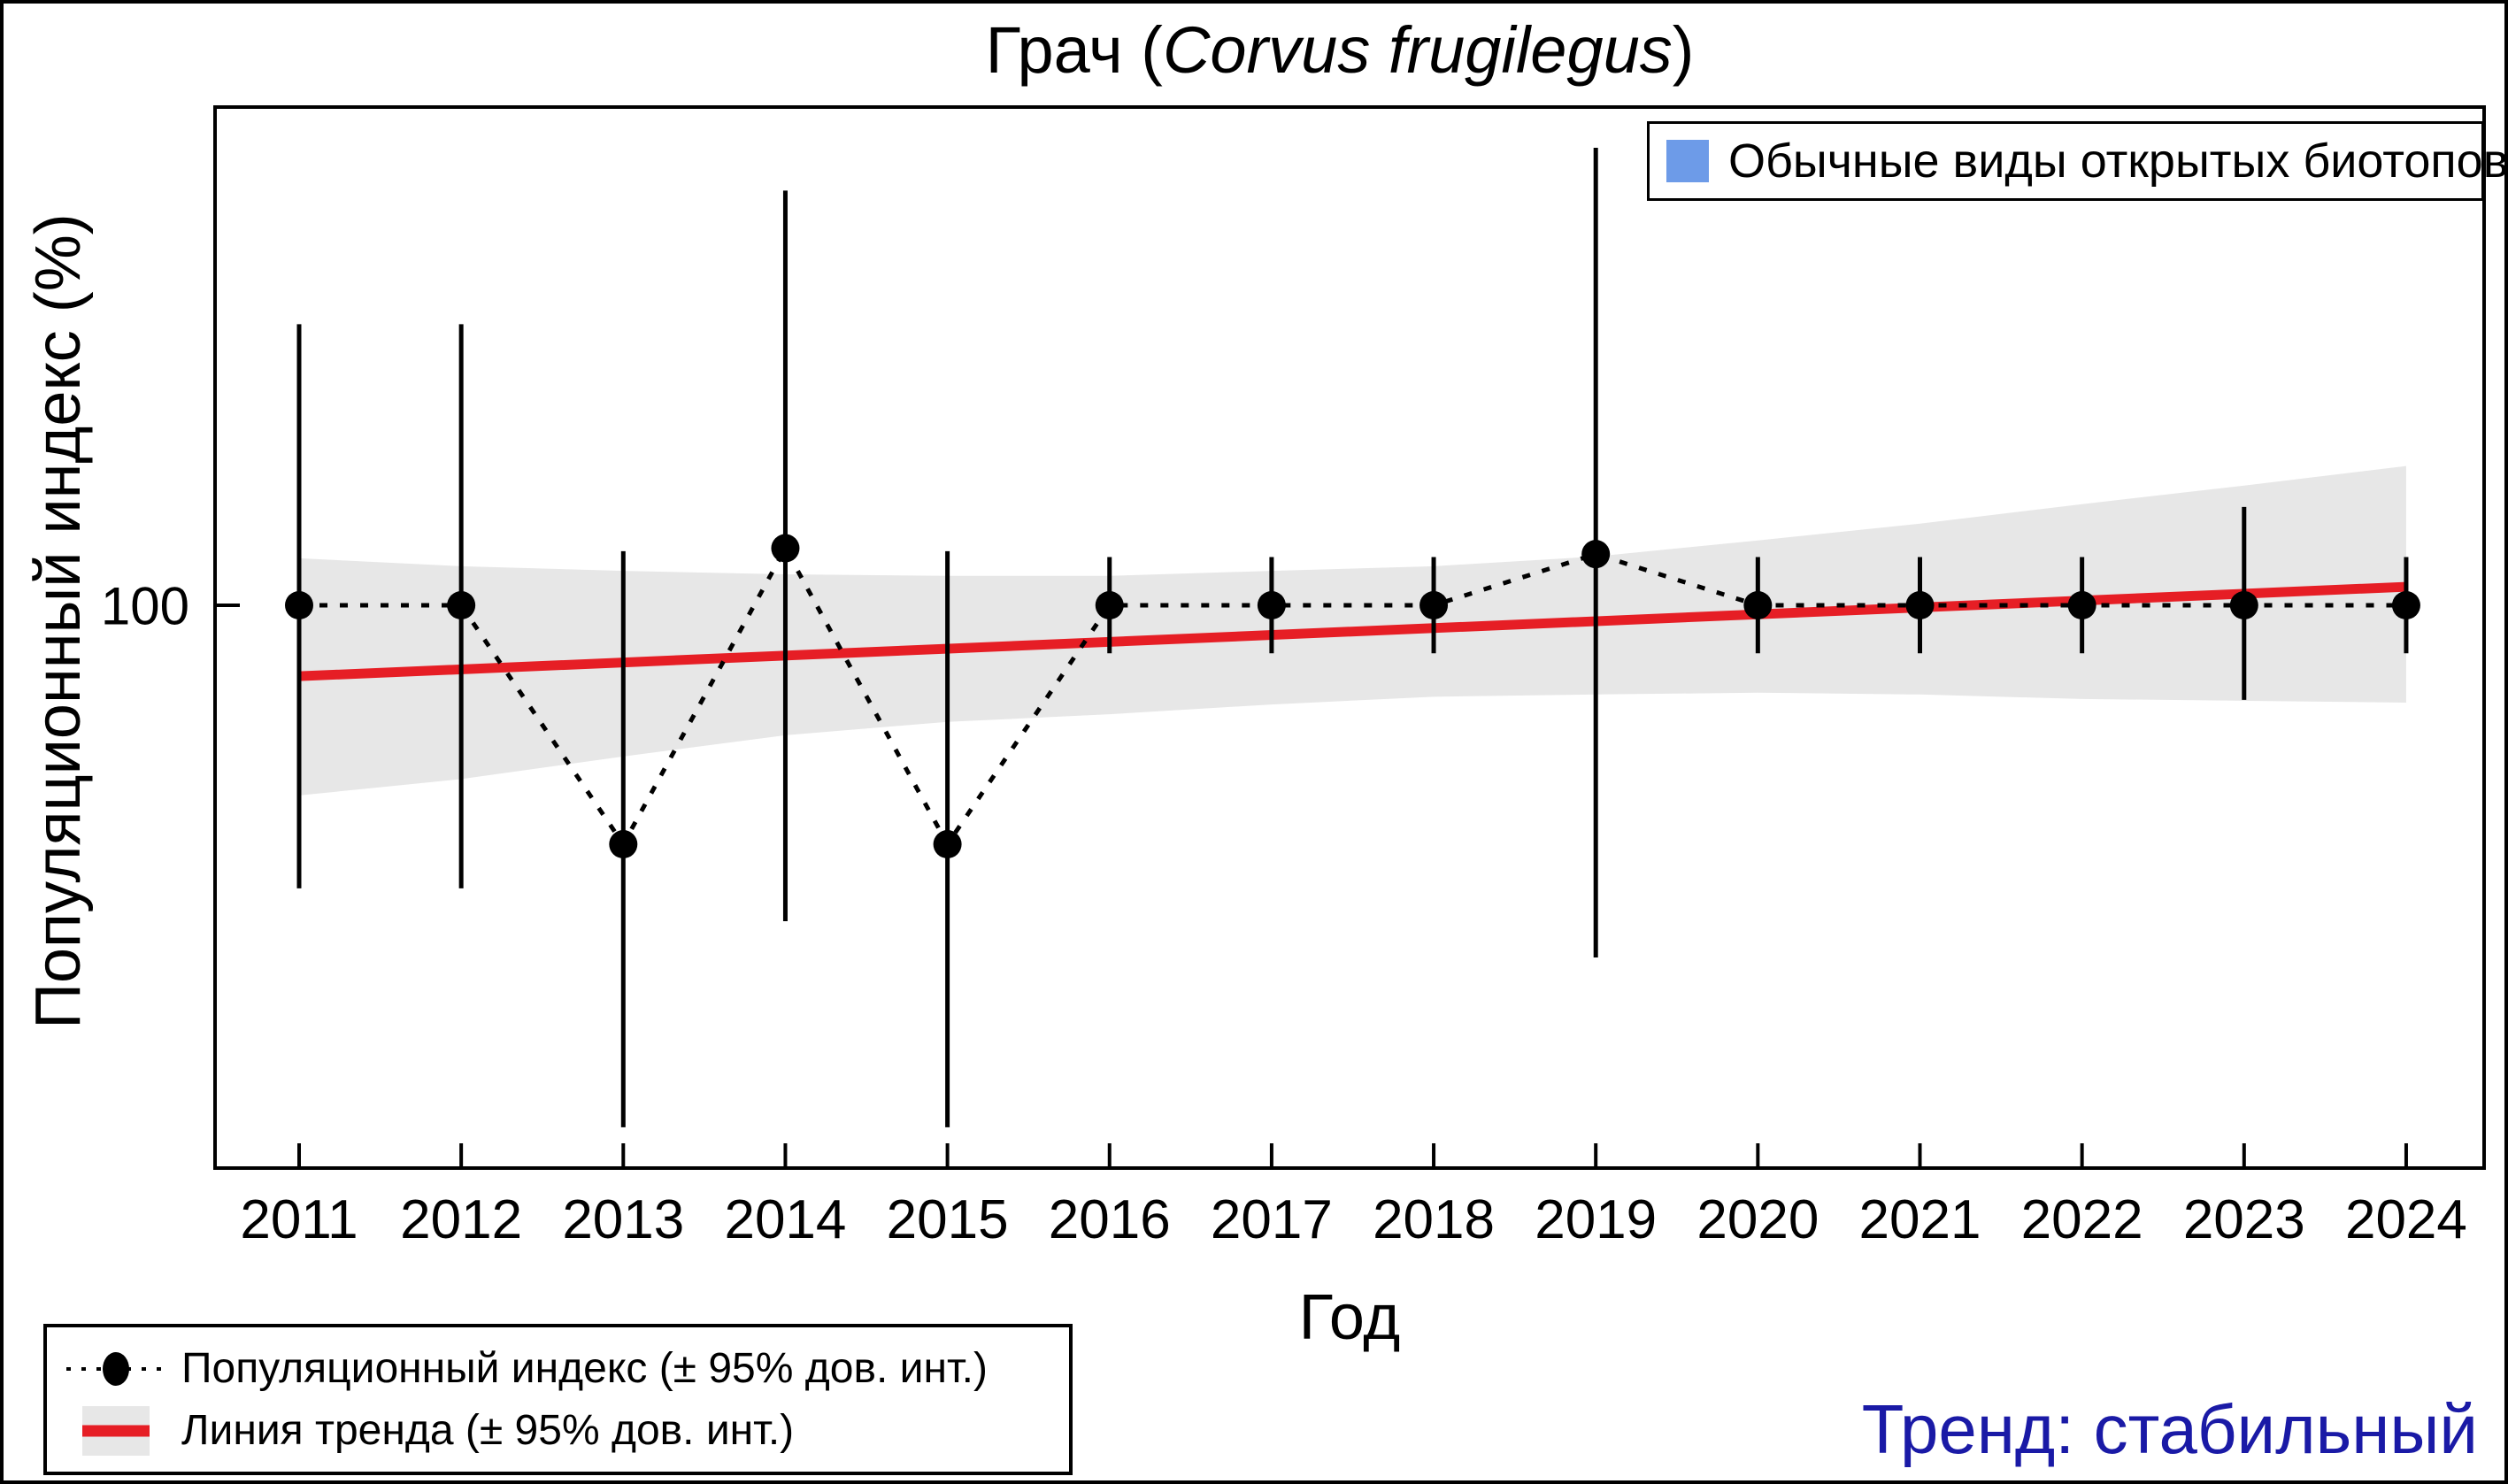 This screenshot has width=2508, height=1484. Describe the element at coordinates (1109, 1219) in the screenshot. I see `x-tick-label: 2016` at that location.